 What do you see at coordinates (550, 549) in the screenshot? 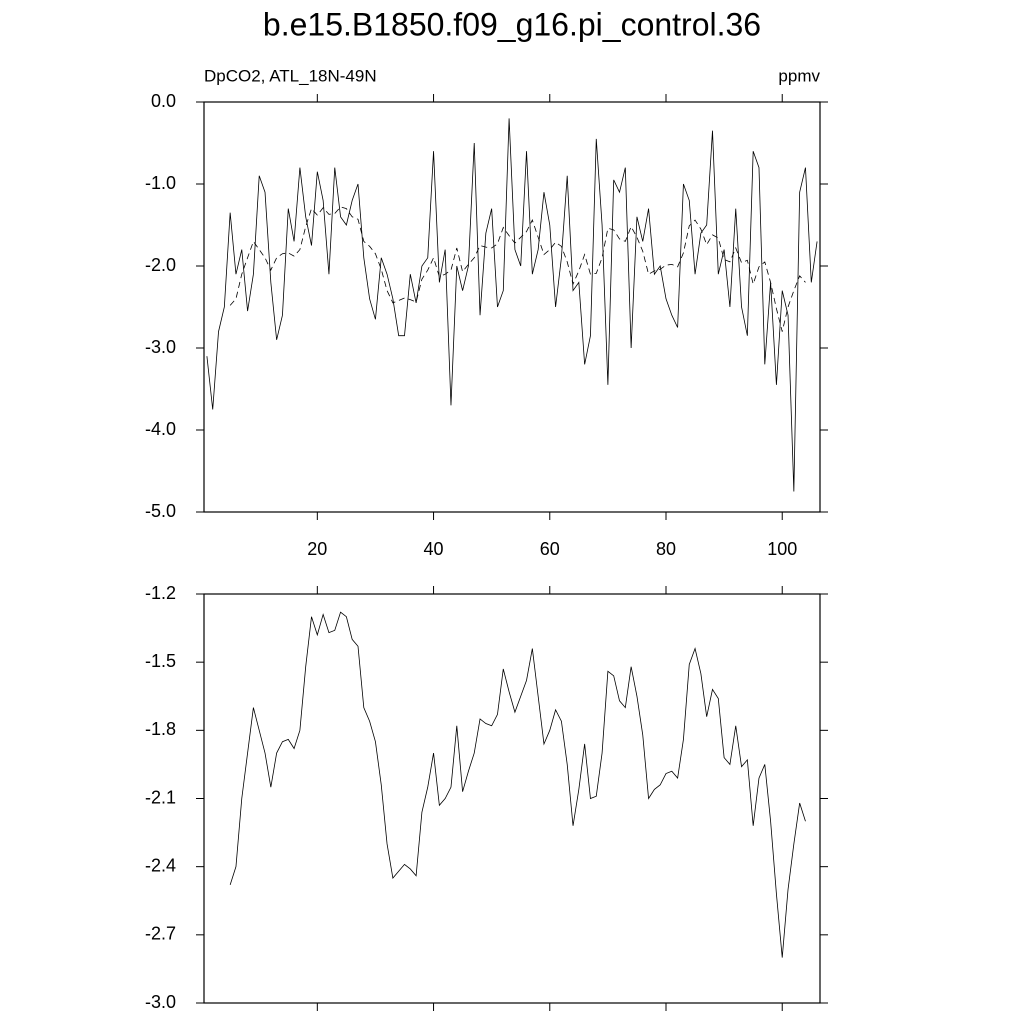
I see `x-tick-label: 60` at bounding box center [550, 549].